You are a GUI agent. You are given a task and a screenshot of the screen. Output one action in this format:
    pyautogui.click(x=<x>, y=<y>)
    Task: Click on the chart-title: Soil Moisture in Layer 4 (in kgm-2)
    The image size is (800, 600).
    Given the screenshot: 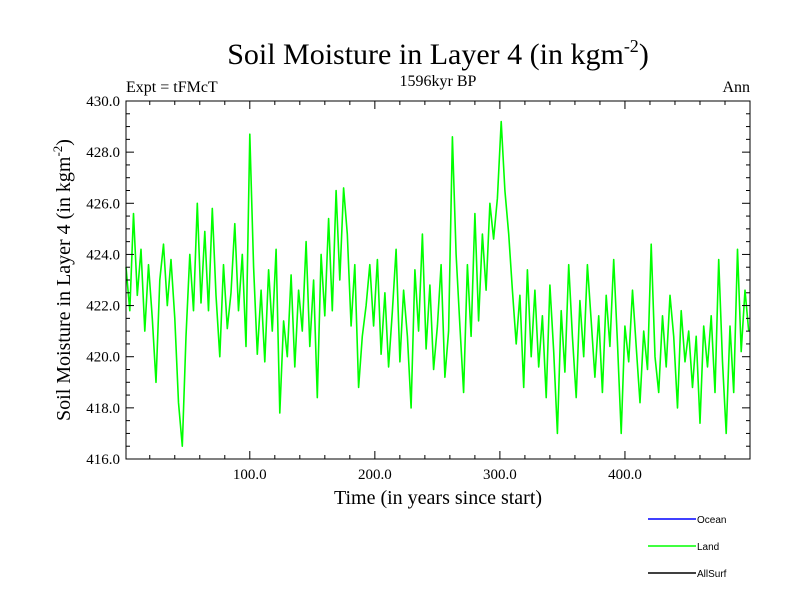 What is the action you would take?
    pyautogui.click(x=438, y=53)
    